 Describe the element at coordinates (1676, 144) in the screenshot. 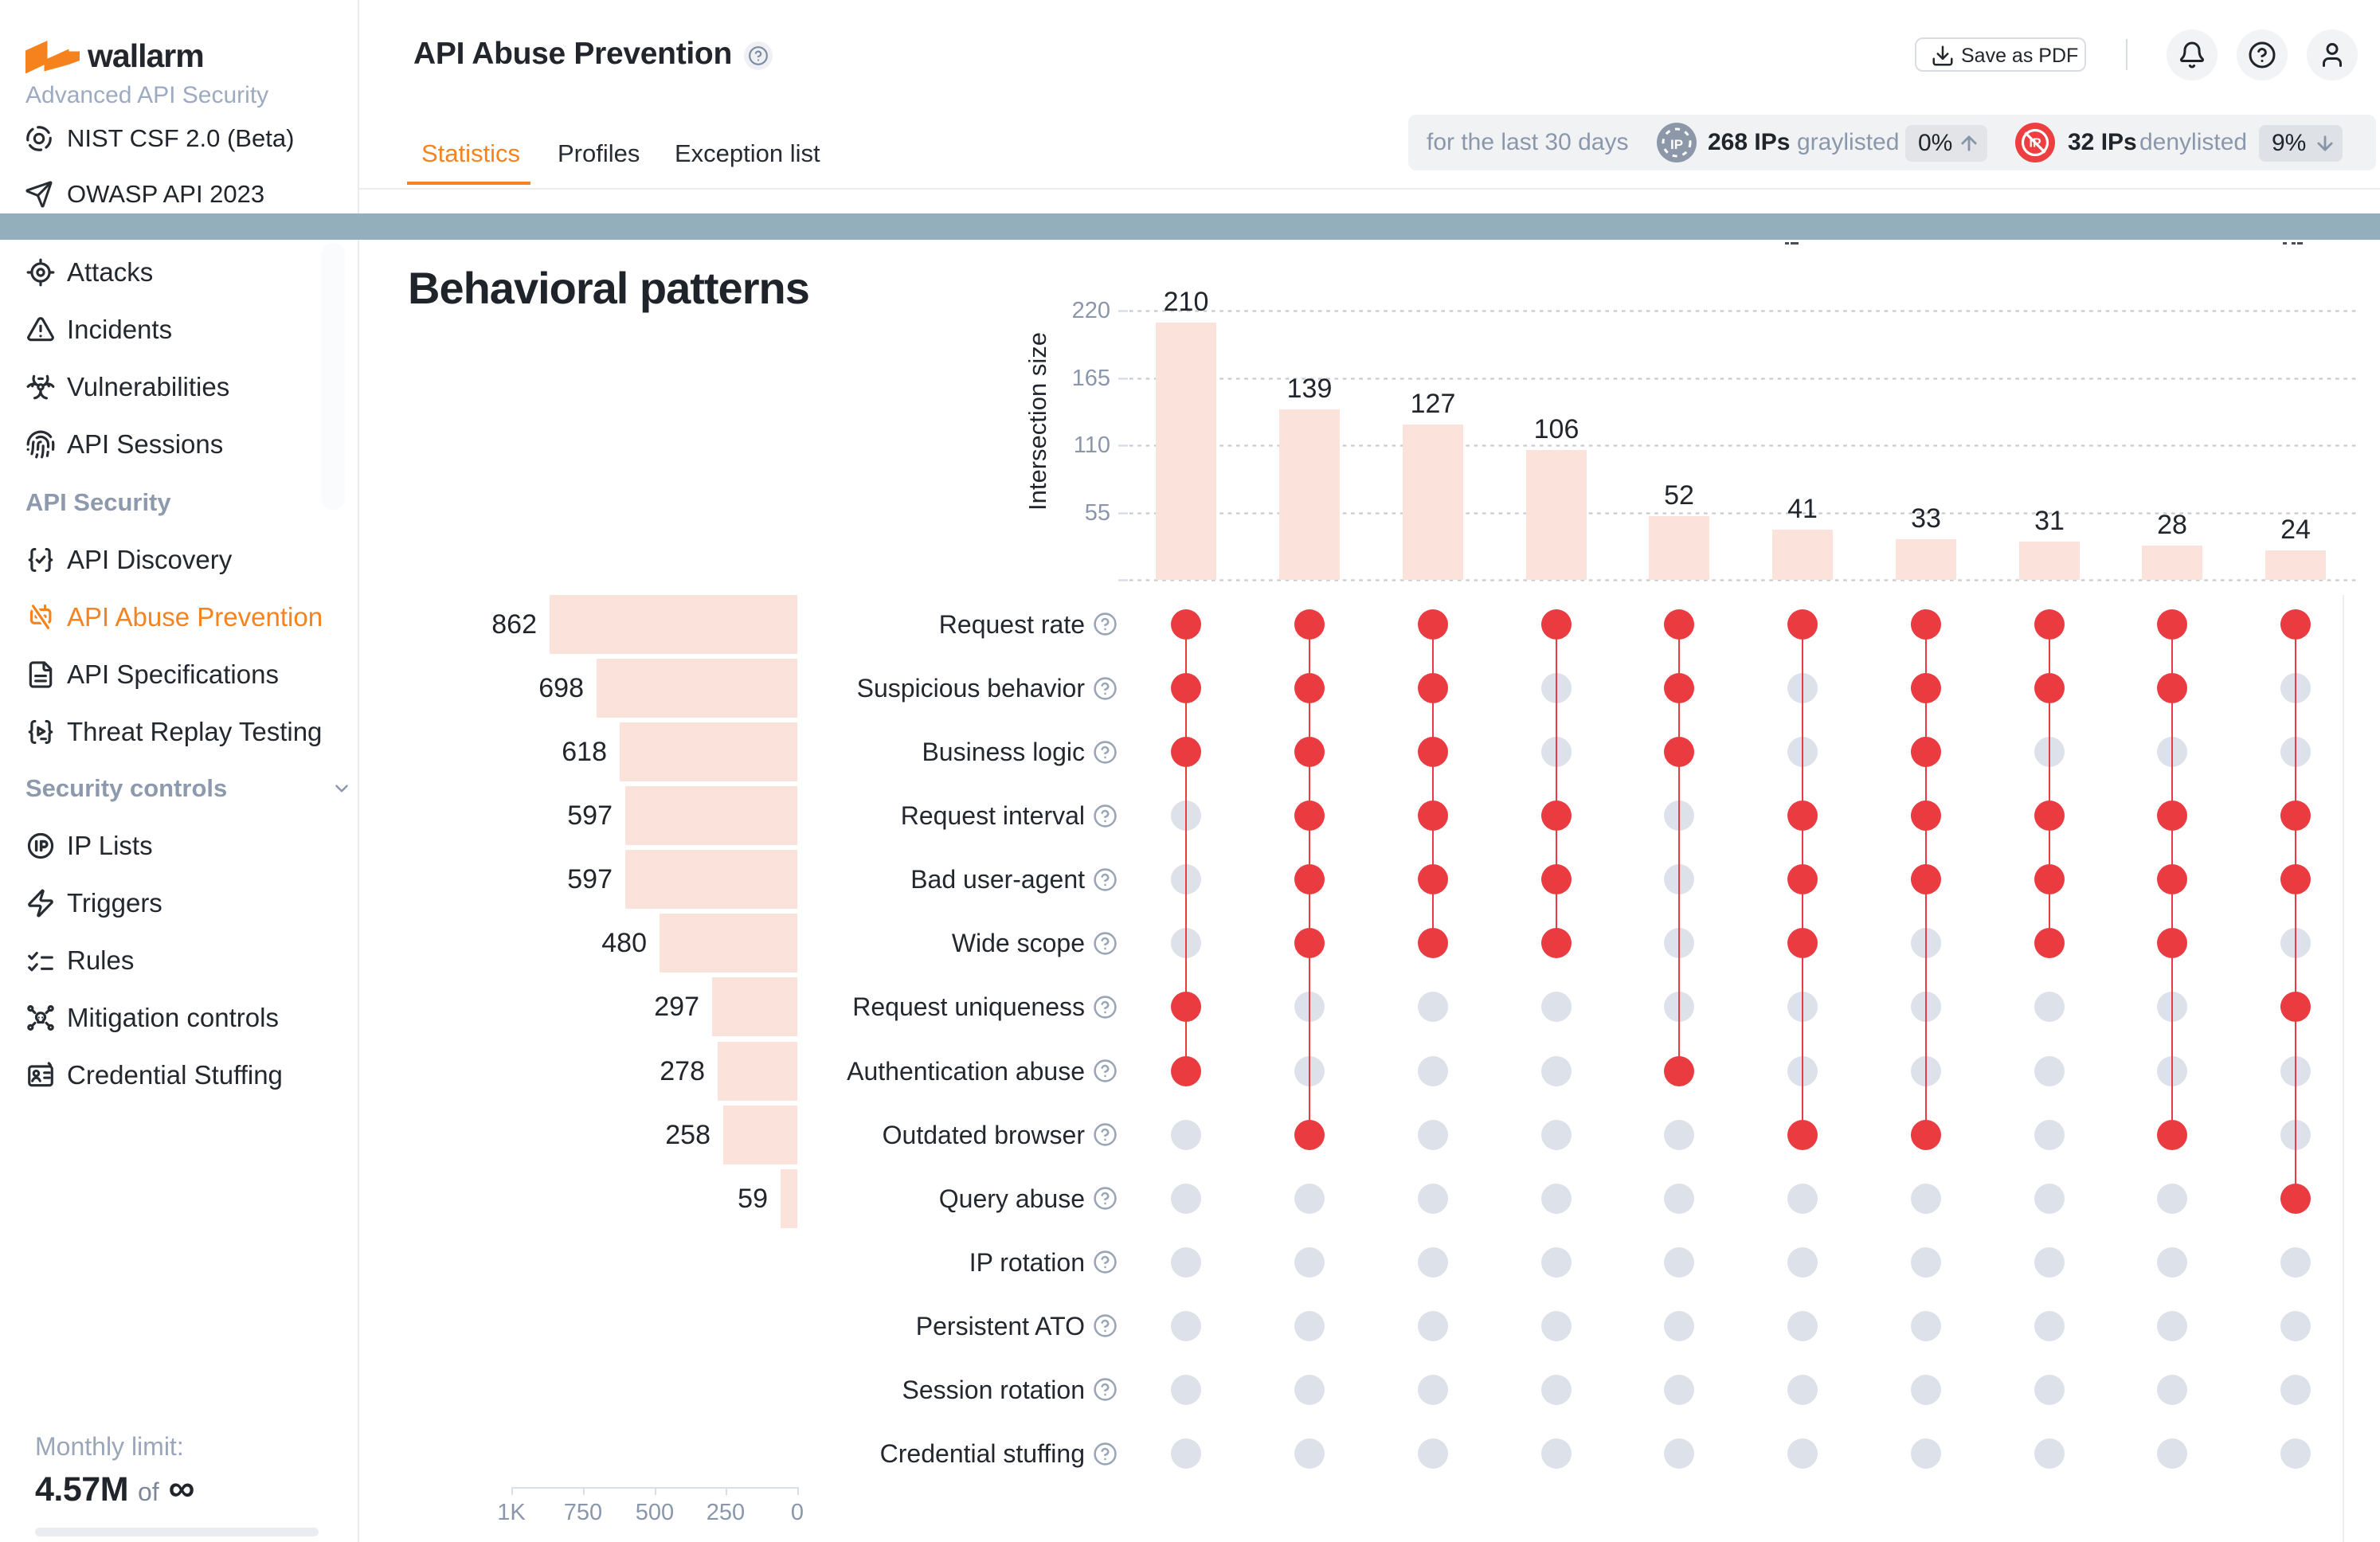

I see `svg-text: IP` at that location.